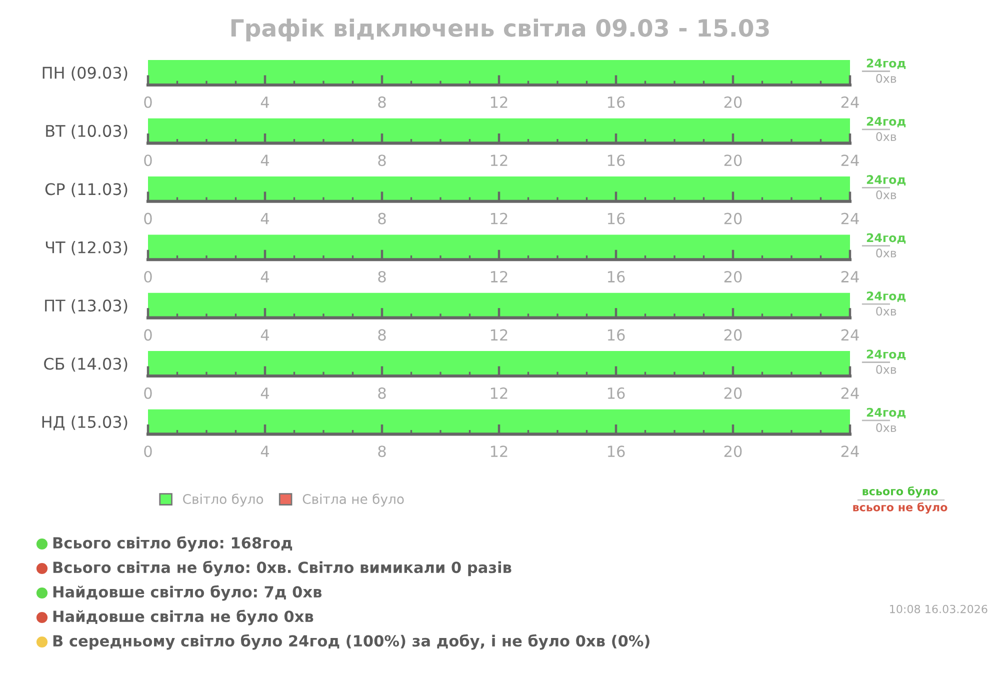 Image resolution: width=1000 pixels, height=675 pixels. What do you see at coordinates (86, 364) in the screenshot?
I see `y-tick-label: СБ (14.03)` at bounding box center [86, 364].